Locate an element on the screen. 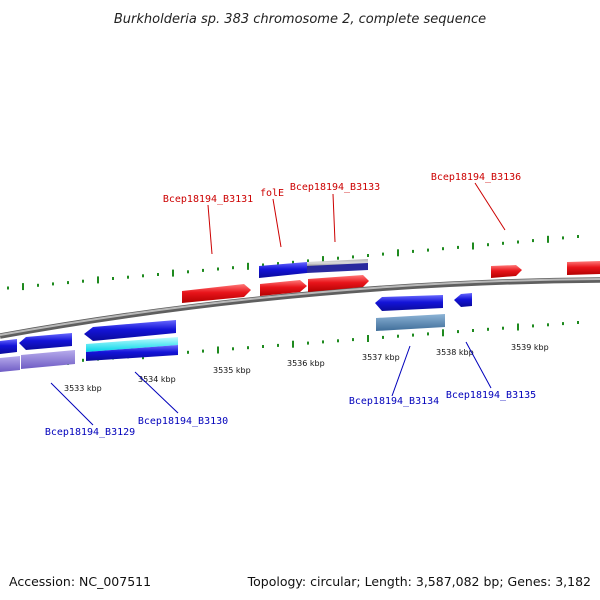 The width and height of the screenshot is (600, 600). gene-label-b3136: Bcep18194_B3136 is located at coordinates (476, 177).